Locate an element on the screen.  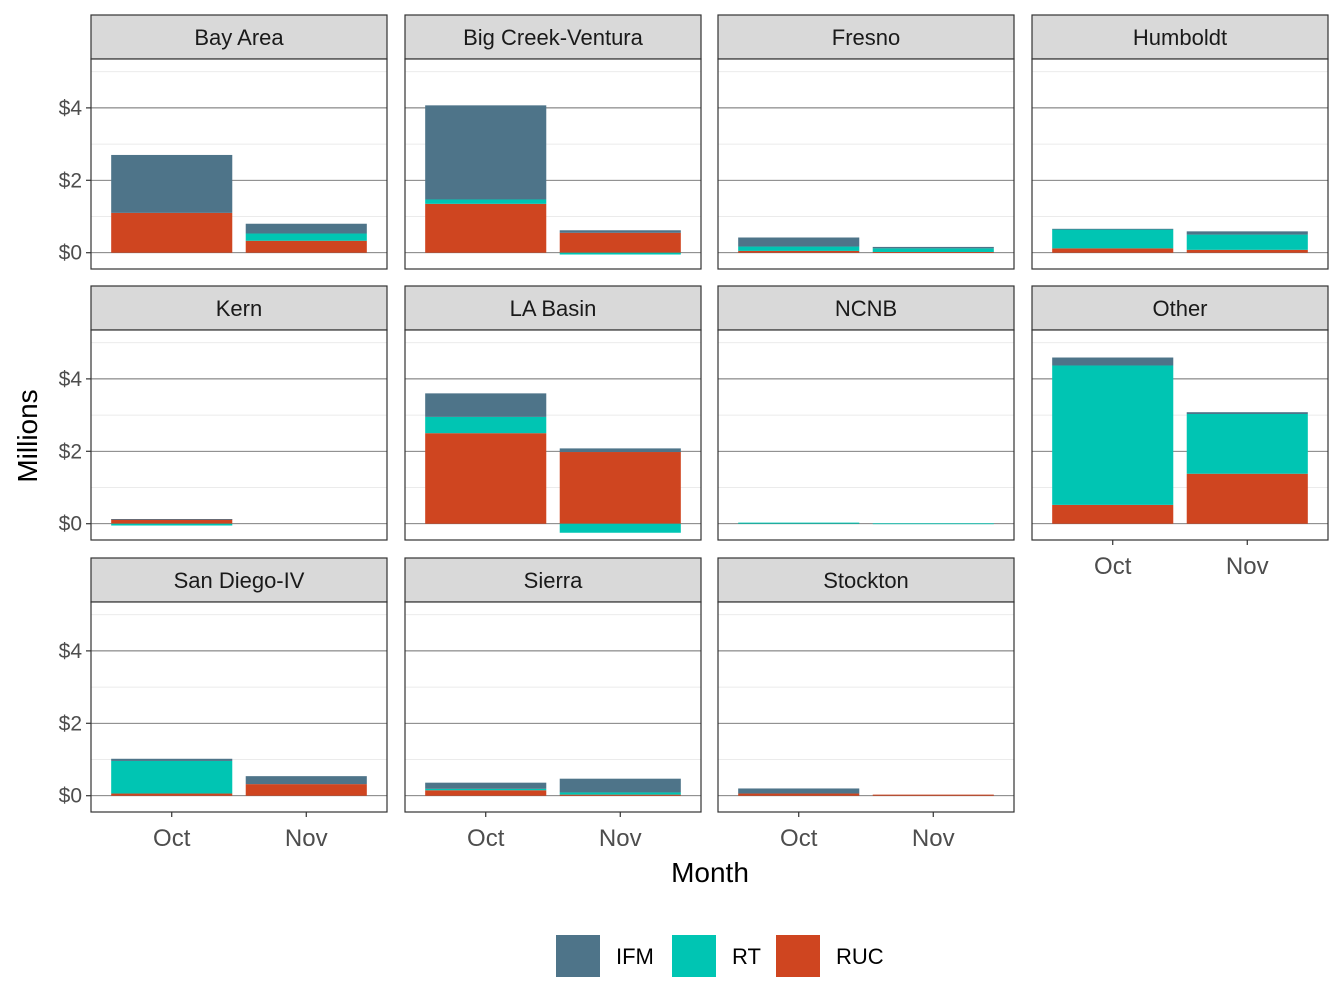
bar-fresno-oct-ruc is located at coordinates (799, 251).